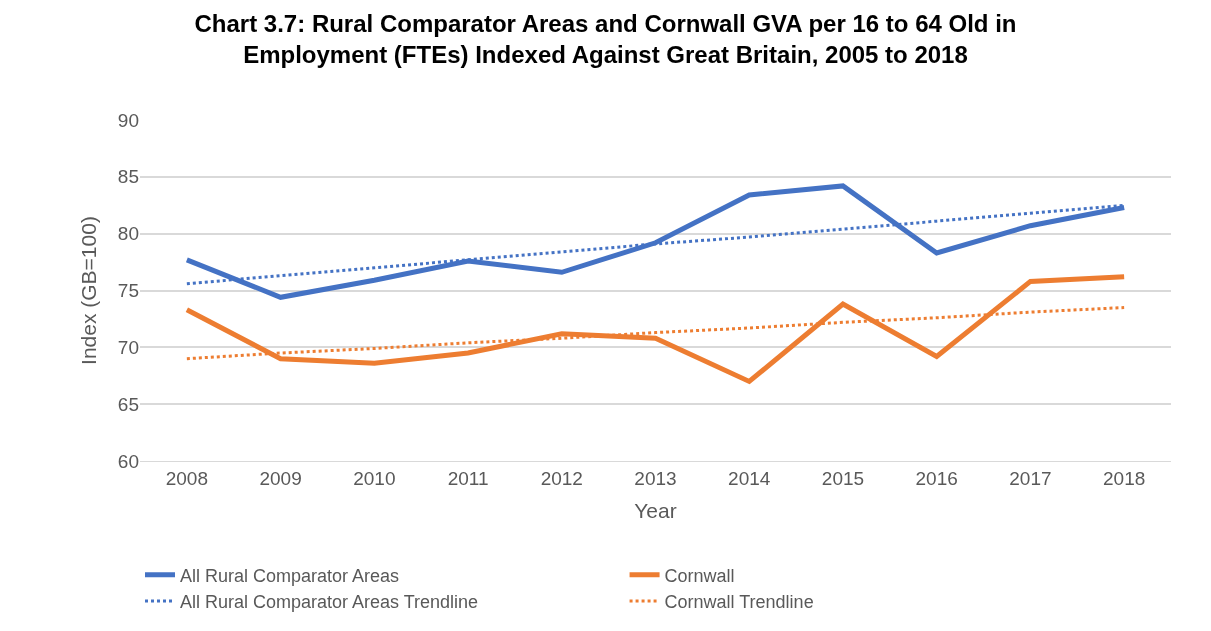 The width and height of the screenshot is (1211, 631). Describe the element at coordinates (329, 602) in the screenshot. I see `legend-label: All Rural Comparator Areas Trendline` at that location.